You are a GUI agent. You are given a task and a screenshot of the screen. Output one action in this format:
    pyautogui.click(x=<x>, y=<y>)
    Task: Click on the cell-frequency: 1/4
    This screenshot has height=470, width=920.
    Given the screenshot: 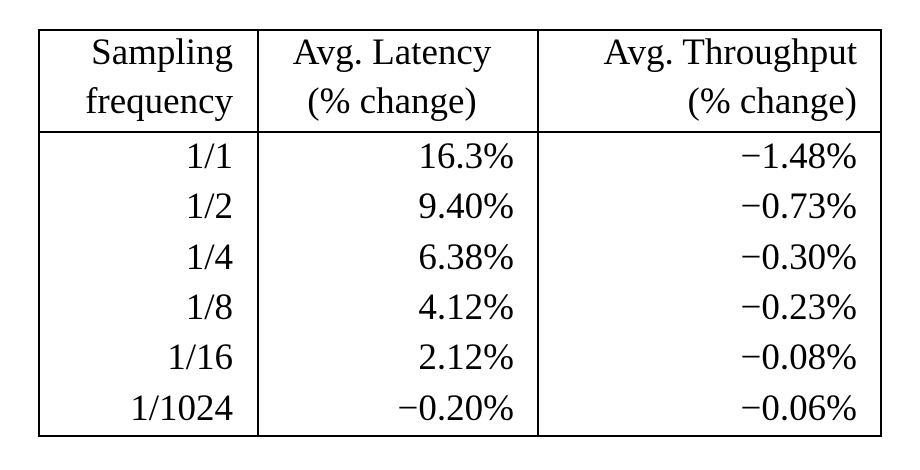 What is the action you would take?
    pyautogui.click(x=209, y=257)
    